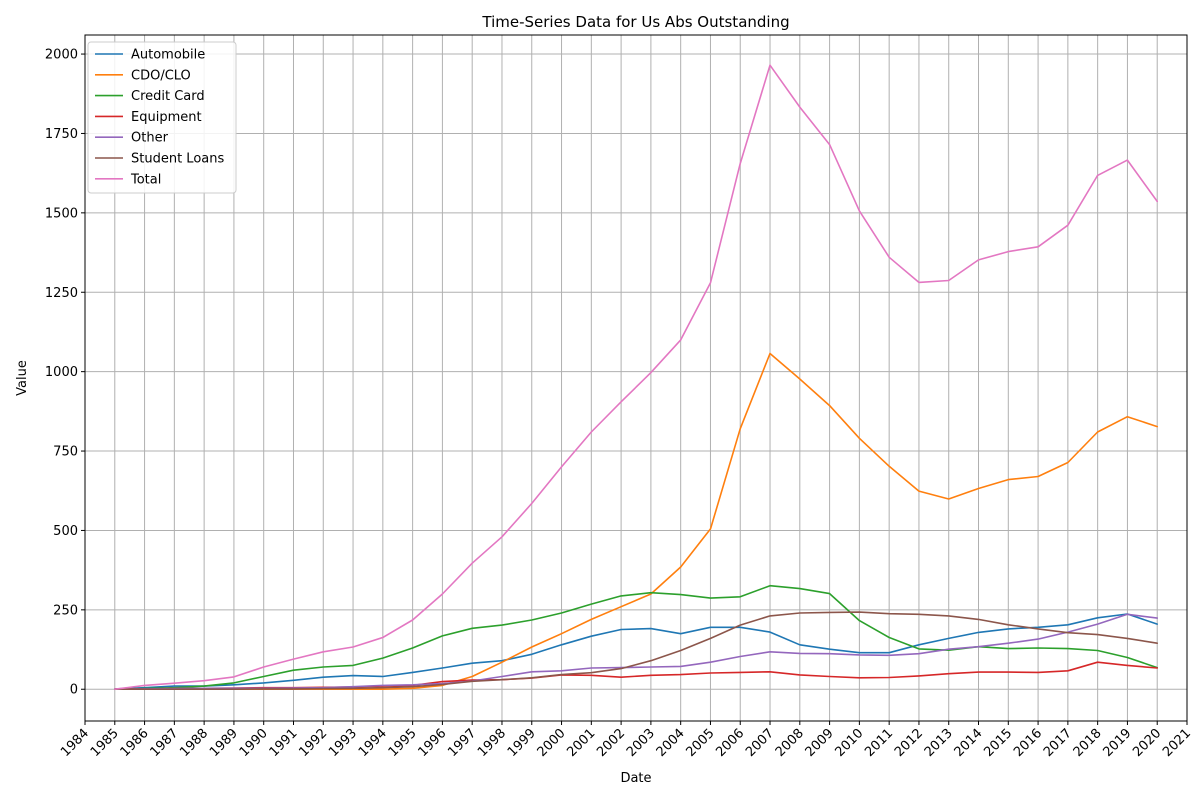 The width and height of the screenshot is (1200, 800). Describe the element at coordinates (177, 159) in the screenshot. I see `legend-label-student-loans: Student Loans` at that location.